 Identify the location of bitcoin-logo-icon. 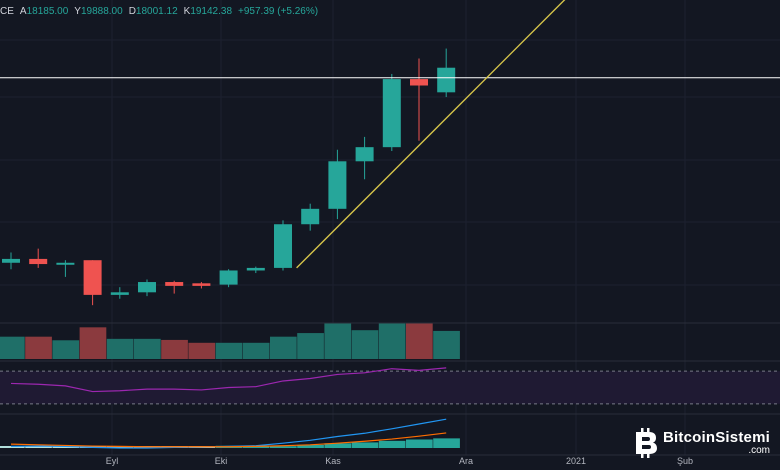
(646, 443).